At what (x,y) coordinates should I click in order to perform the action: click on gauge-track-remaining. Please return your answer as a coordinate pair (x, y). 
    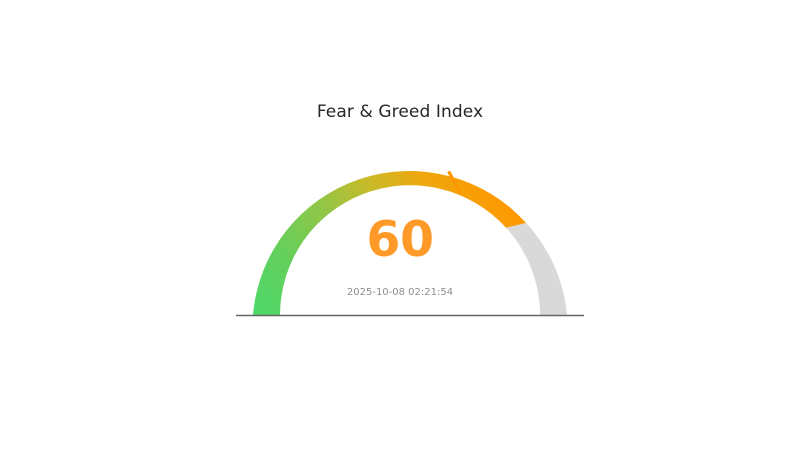
    Looking at the image, I should click on (536, 268).